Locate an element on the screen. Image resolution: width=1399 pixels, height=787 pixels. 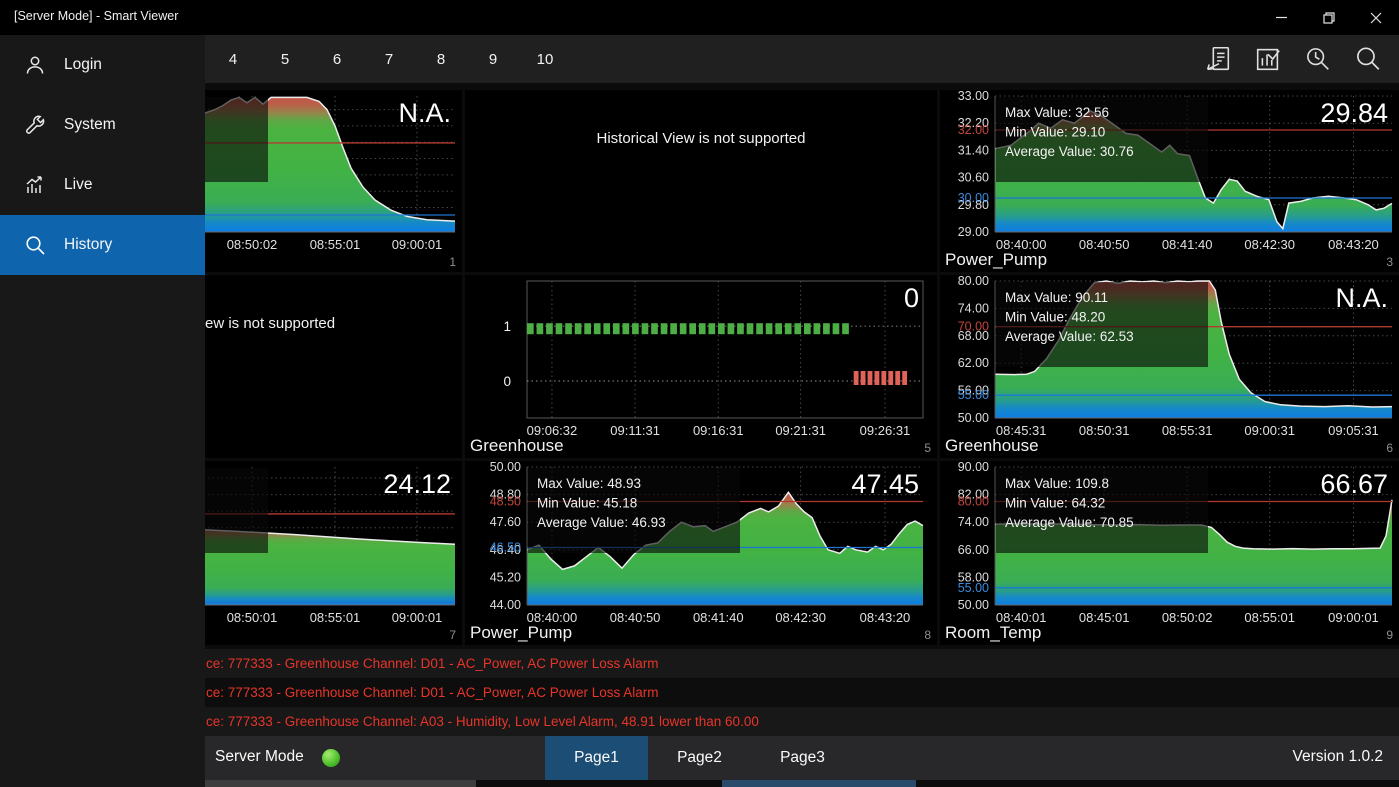
chart-page-tab-5: 5 is located at coordinates (285, 59).